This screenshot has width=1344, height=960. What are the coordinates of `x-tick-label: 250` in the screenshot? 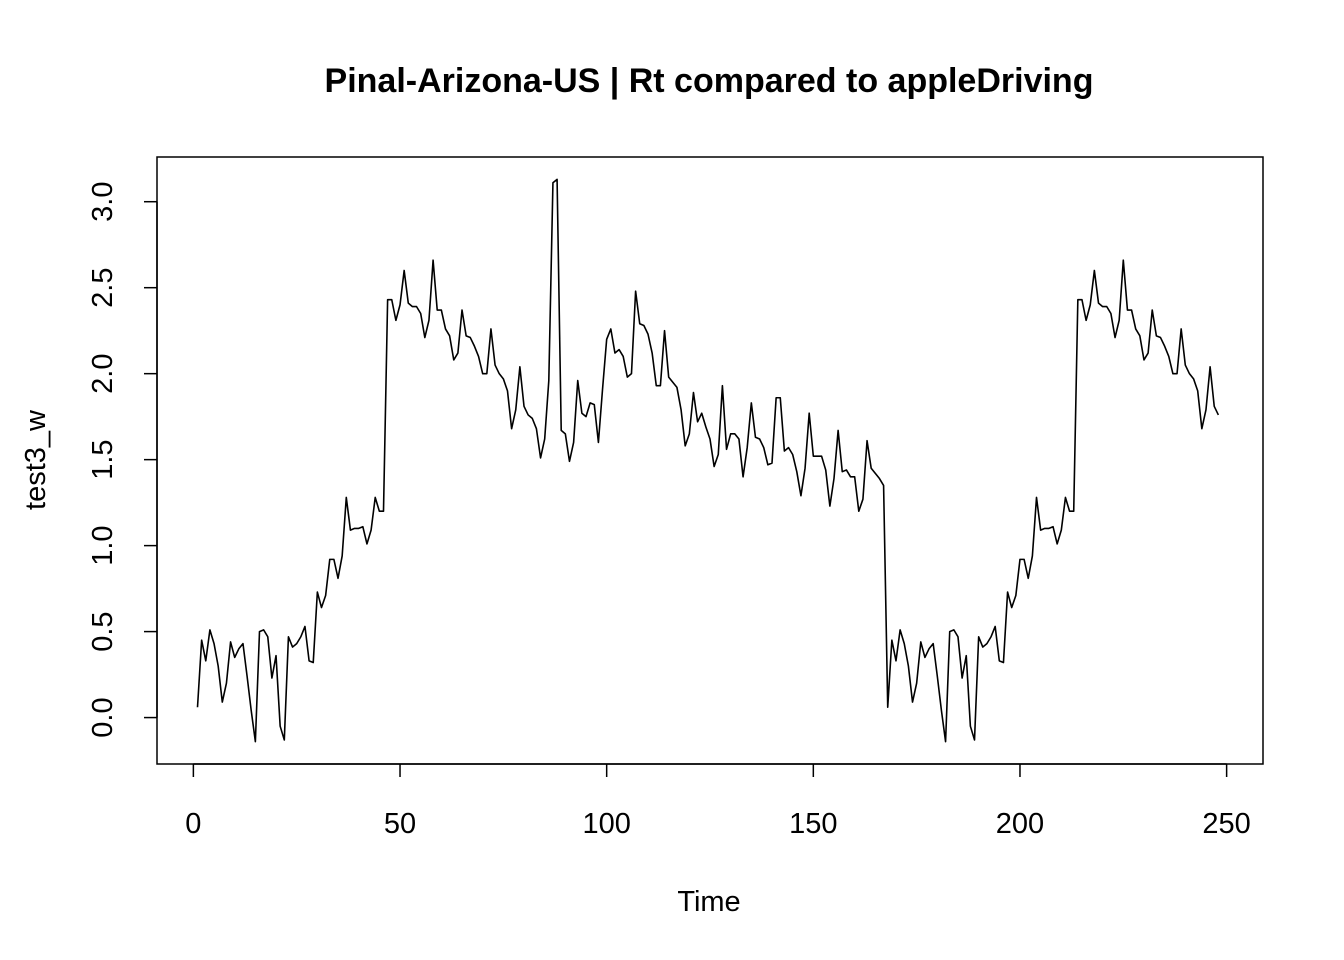 It's located at (1226, 824).